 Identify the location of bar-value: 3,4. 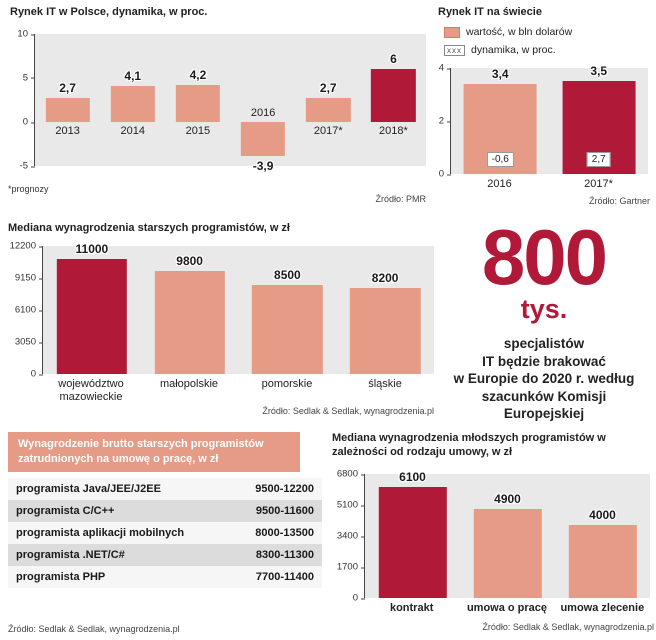
(500, 73).